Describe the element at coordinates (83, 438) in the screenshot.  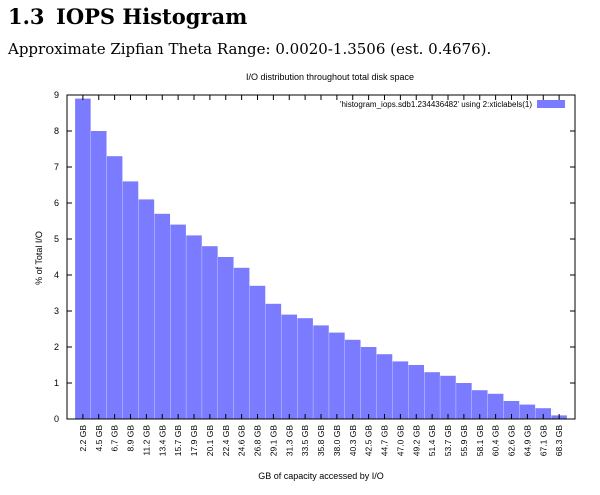
I see `x-tick-label: 2.2 GB` at that location.